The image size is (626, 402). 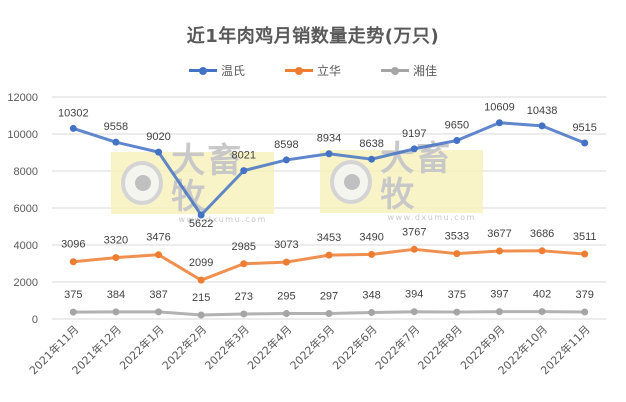 What do you see at coordinates (312, 347) in the screenshot?
I see `x-tick-label: 2022年5月` at bounding box center [312, 347].